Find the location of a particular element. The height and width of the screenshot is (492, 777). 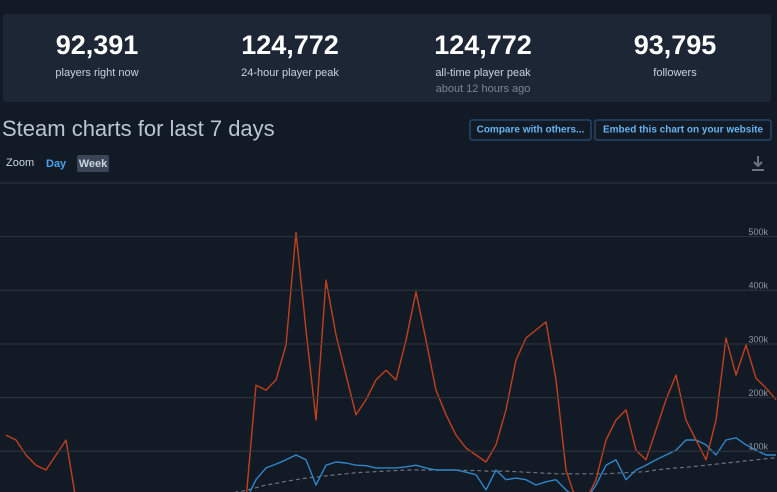

y-tick-label: 100k is located at coordinates (758, 447).